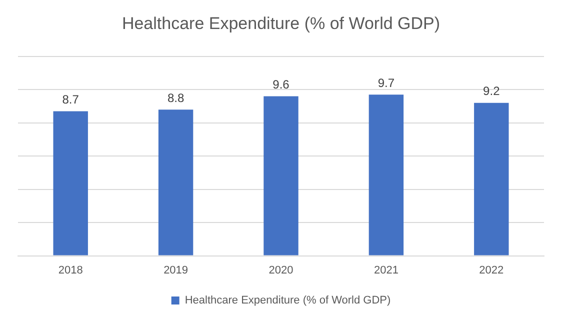  I want to click on x-tick-label: 2020, so click(281, 270).